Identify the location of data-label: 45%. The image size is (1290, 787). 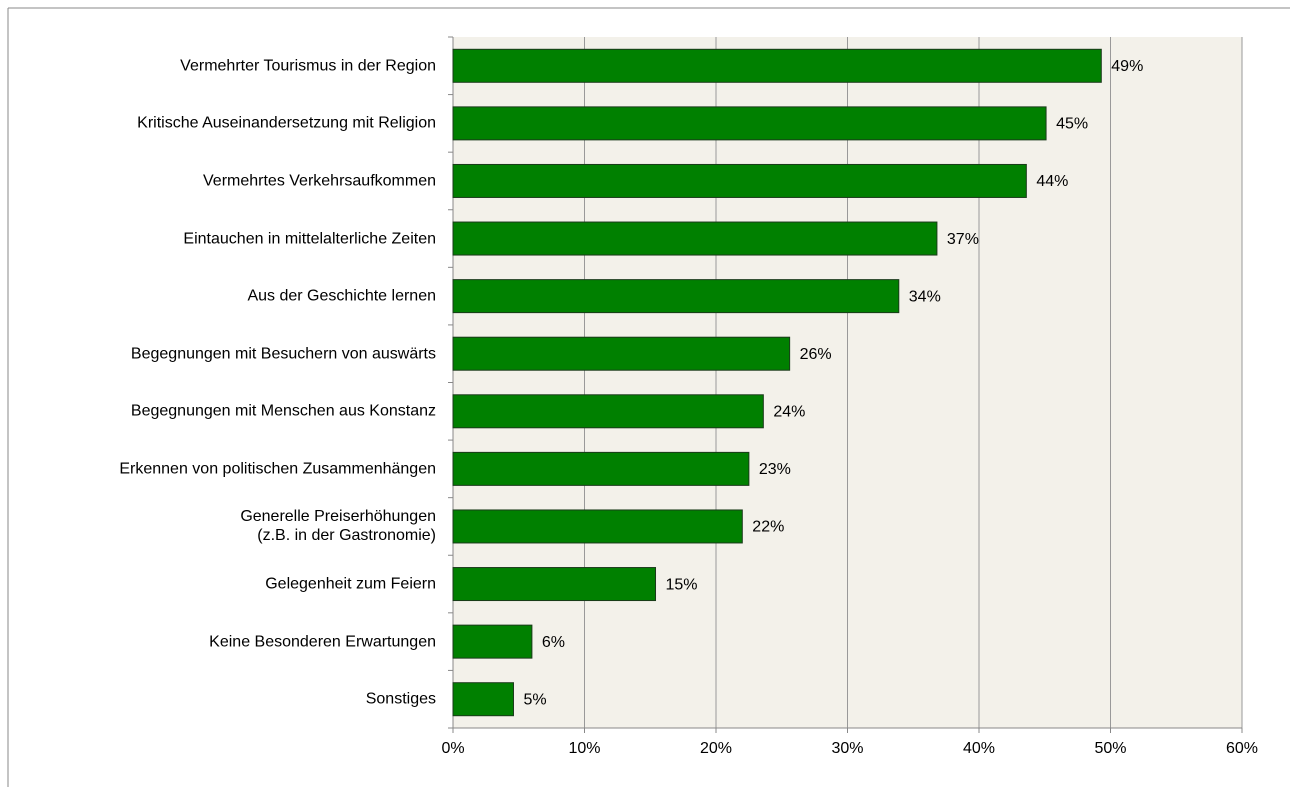
(1072, 124).